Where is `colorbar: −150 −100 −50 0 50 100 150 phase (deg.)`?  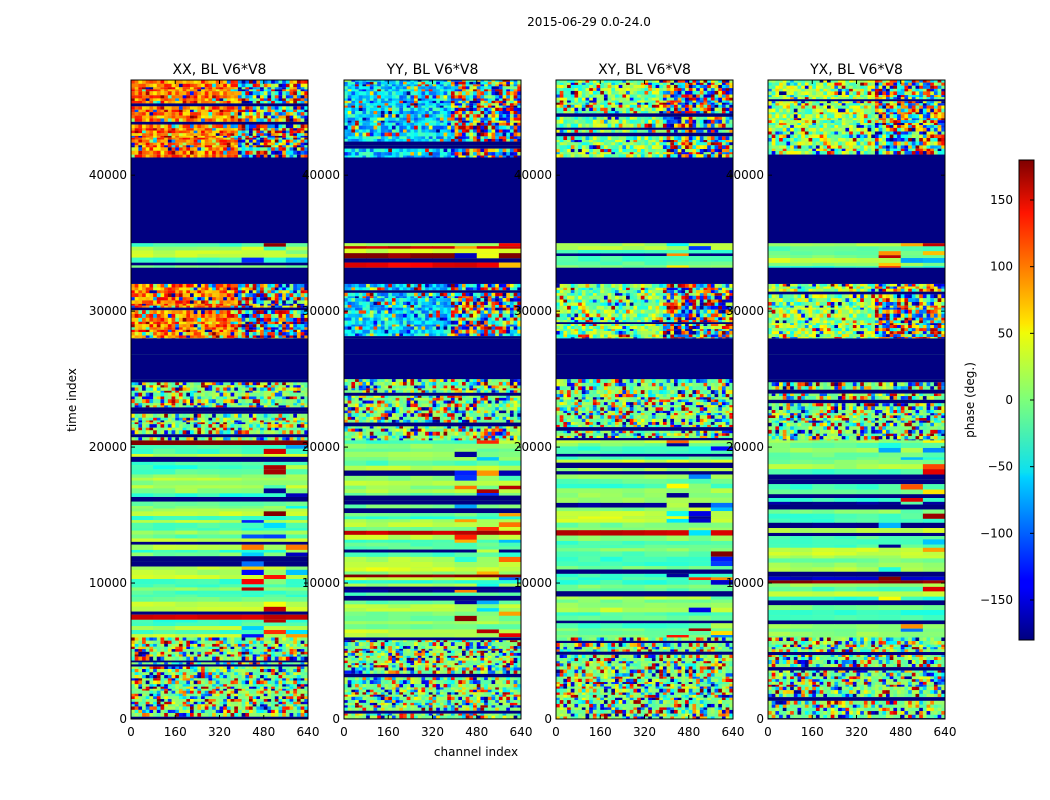
colorbar: −150 −100 −50 0 50 100 150 phase (deg.) is located at coordinates (999, 400).